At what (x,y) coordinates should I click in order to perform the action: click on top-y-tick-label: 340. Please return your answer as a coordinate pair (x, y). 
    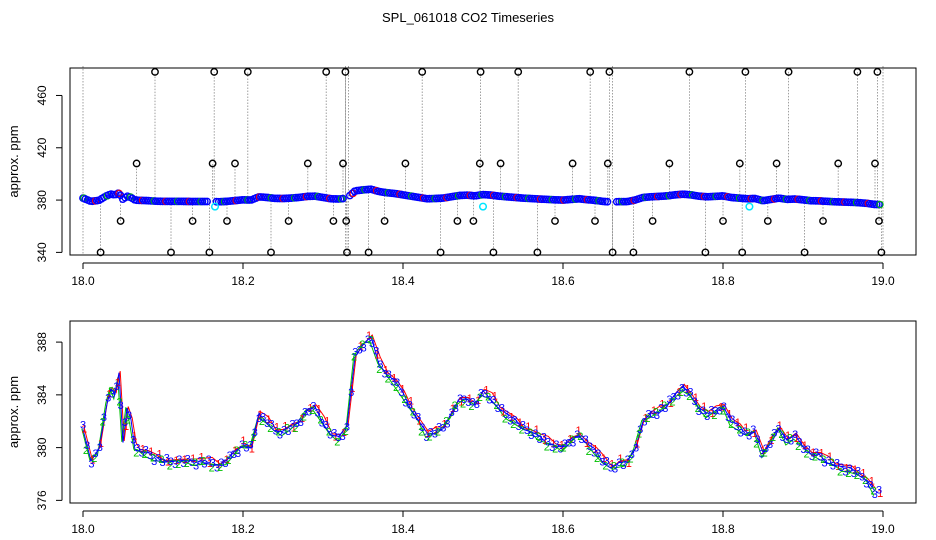
    Looking at the image, I should click on (42, 252).